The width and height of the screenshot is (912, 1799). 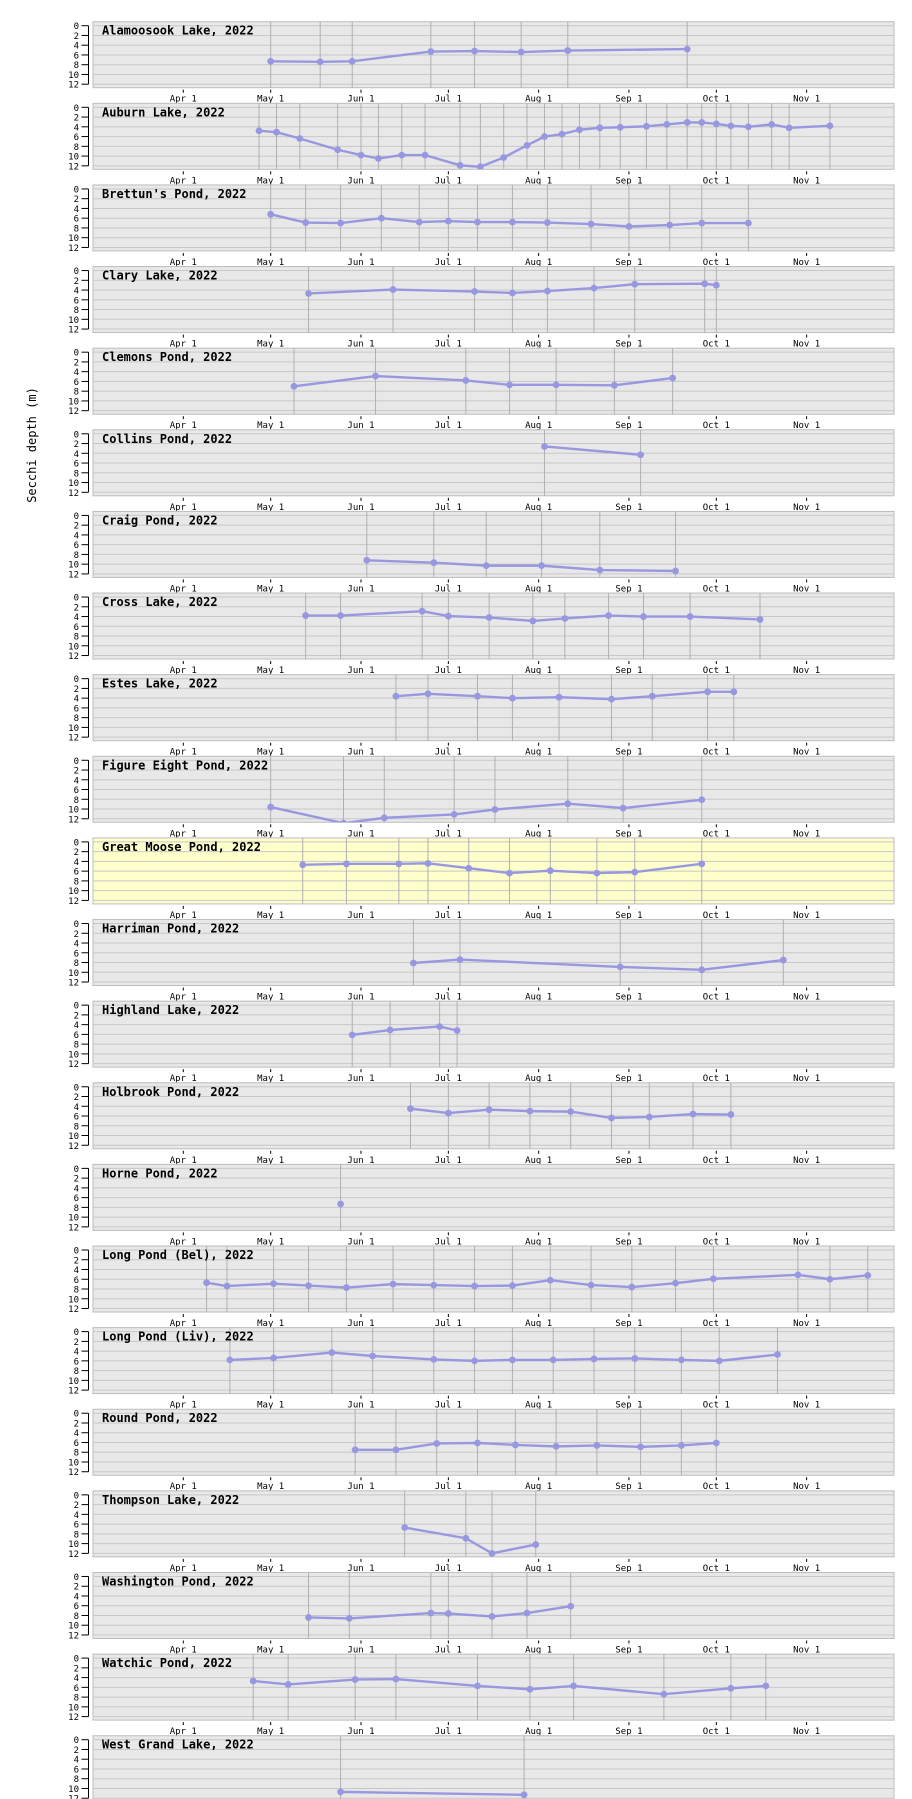 What do you see at coordinates (170, 929) in the screenshot?
I see `panel-title: Harriman Pond, 2022` at bounding box center [170, 929].